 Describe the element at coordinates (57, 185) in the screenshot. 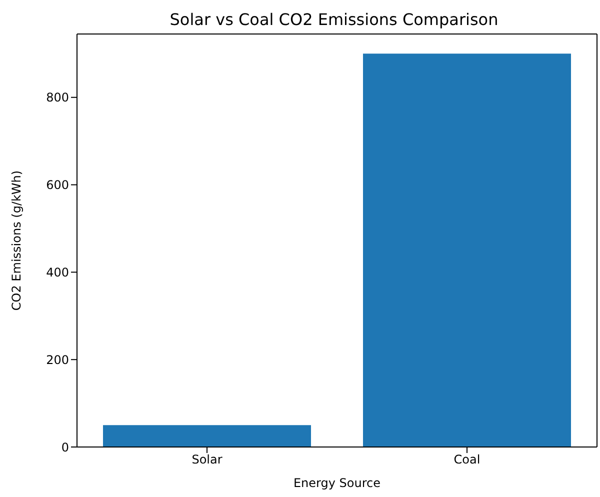

I see `y-tick-label: 600` at that location.